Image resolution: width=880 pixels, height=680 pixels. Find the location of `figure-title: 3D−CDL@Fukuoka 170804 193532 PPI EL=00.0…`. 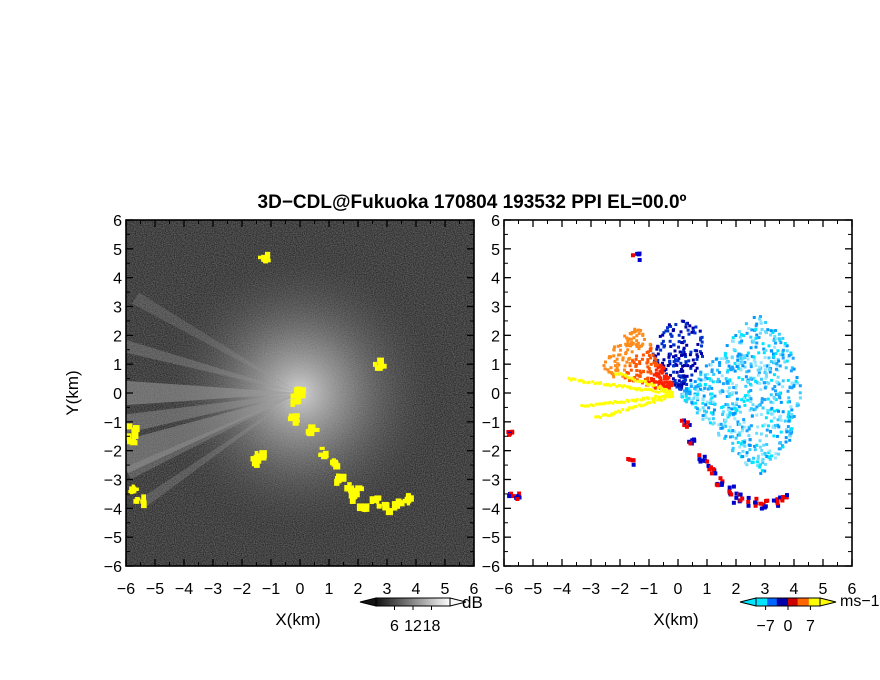

figure-title: 3D−CDL@Fukuoka 170804 193532 PPI EL=00.0… is located at coordinates (472, 202).